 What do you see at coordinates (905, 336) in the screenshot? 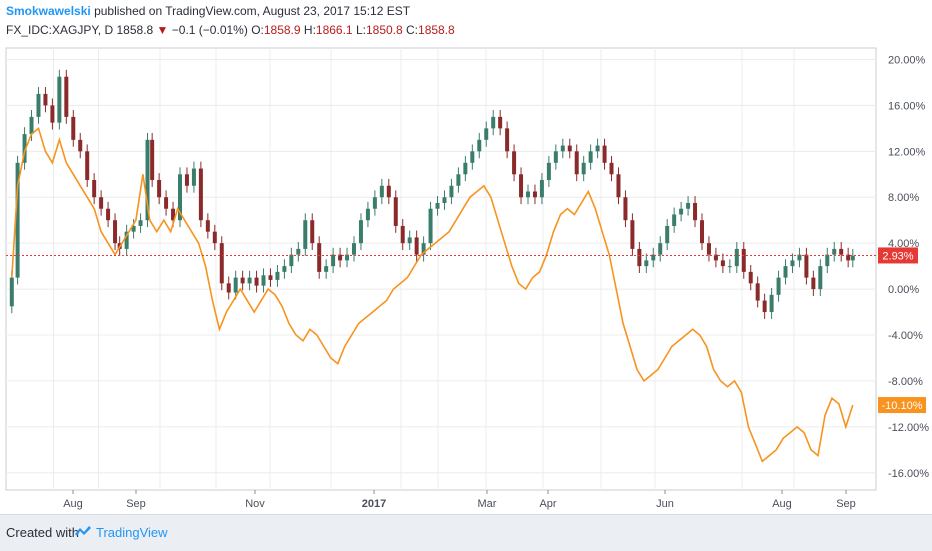
I see `y-tick-label: -4.00%` at bounding box center [905, 336].